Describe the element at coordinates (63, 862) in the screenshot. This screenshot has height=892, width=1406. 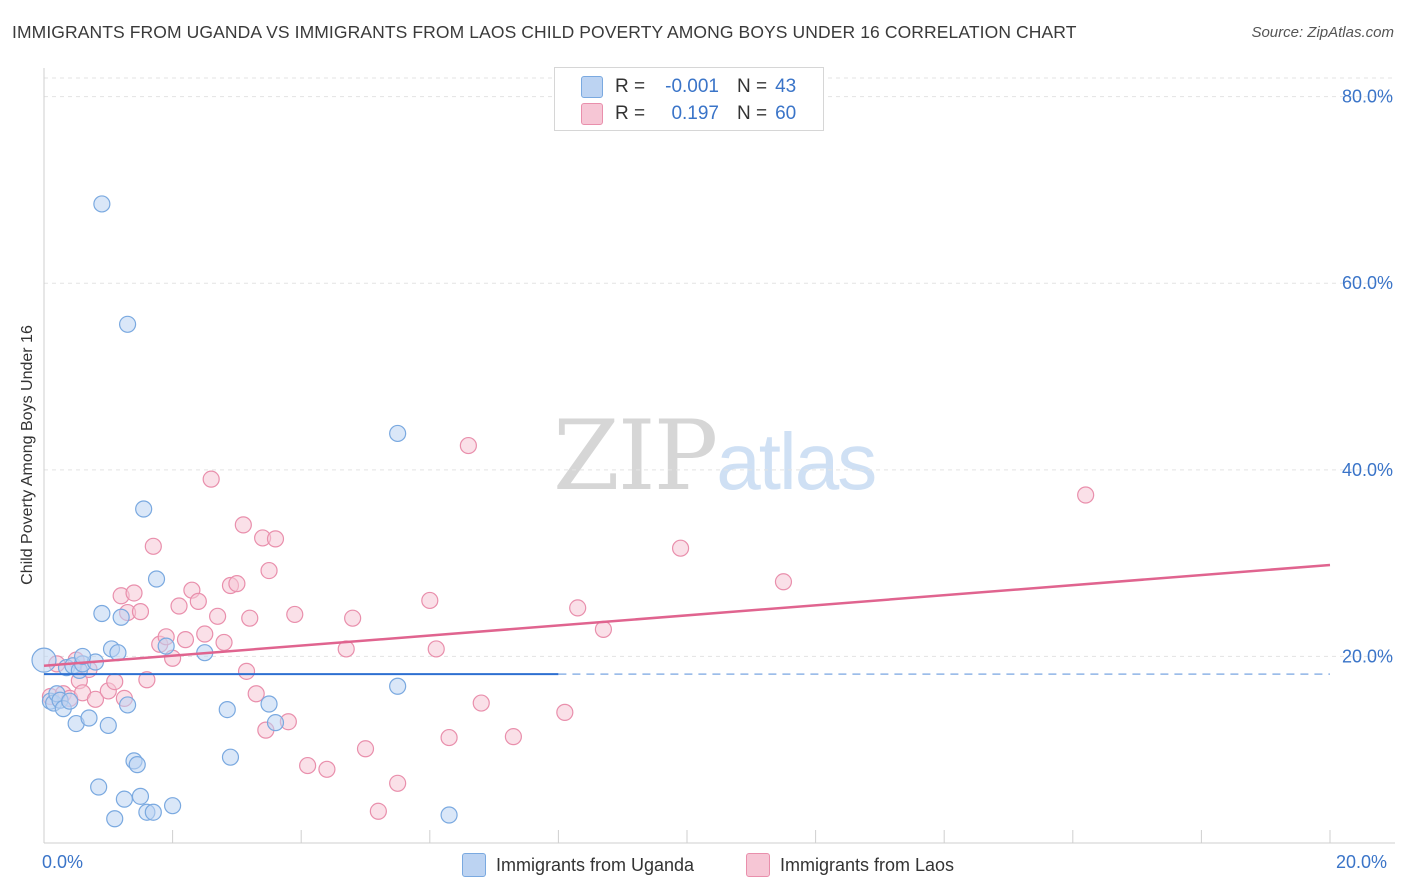
I see `x-tick-min: 0.0%` at that location.